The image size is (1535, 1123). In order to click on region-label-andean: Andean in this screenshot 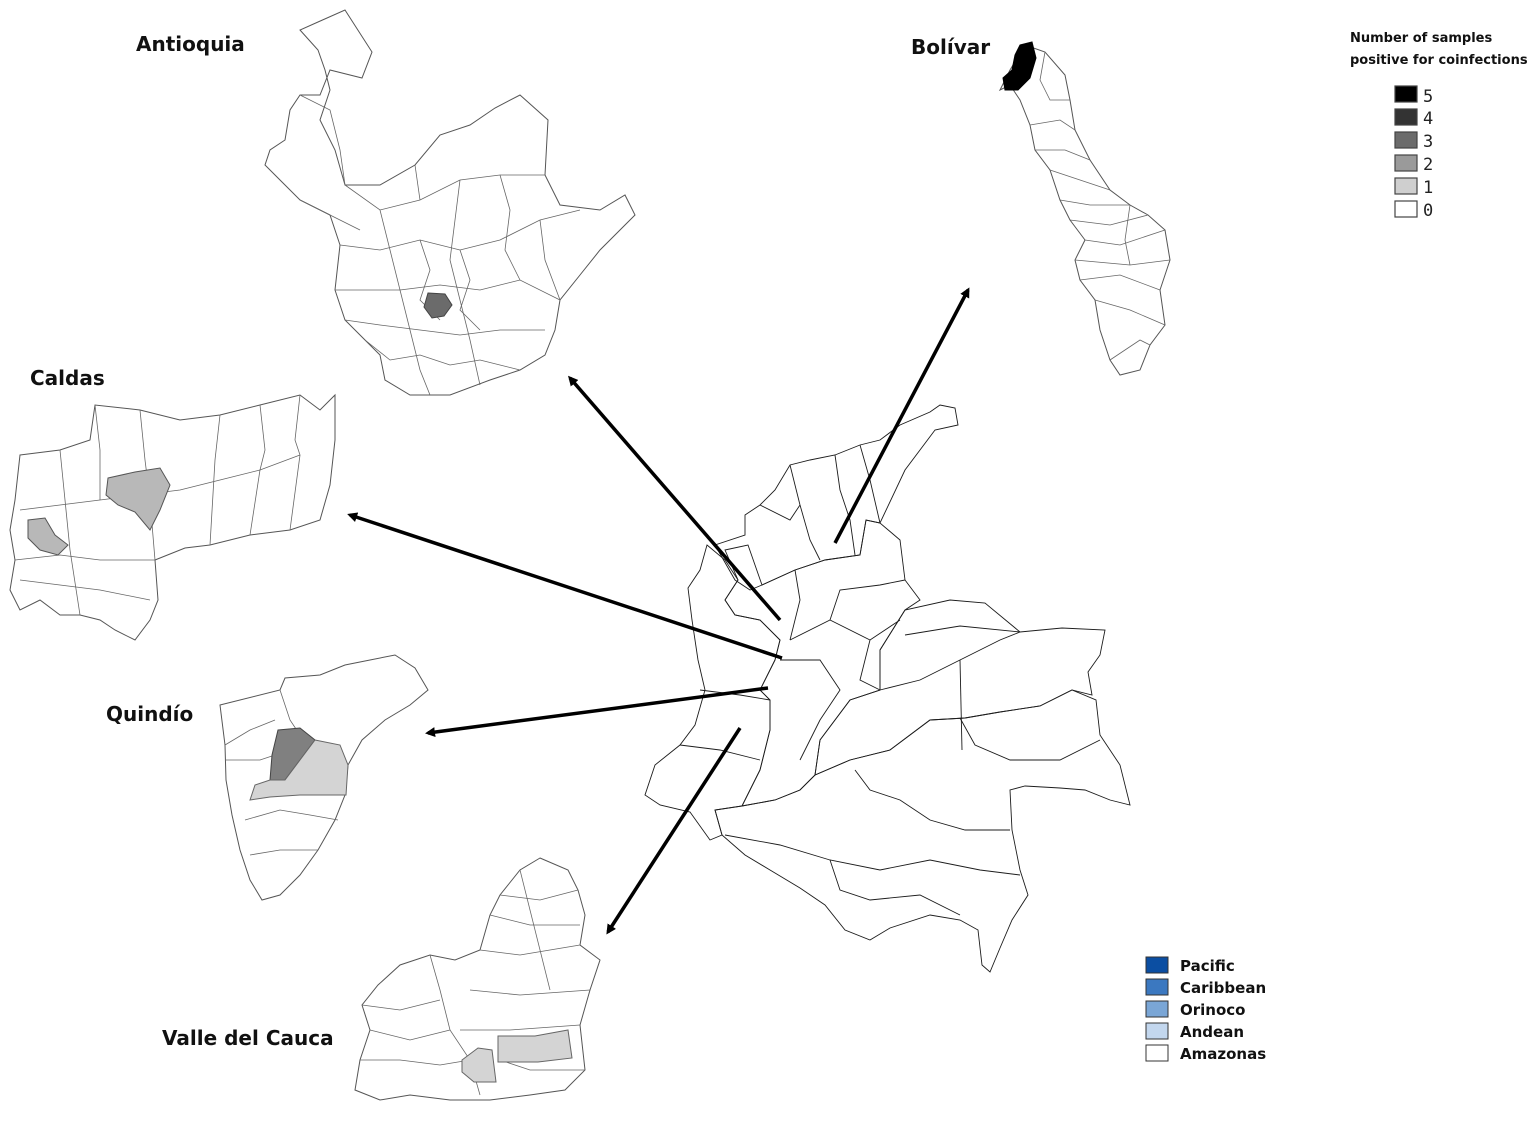, I will do `click(1212, 1032)`.